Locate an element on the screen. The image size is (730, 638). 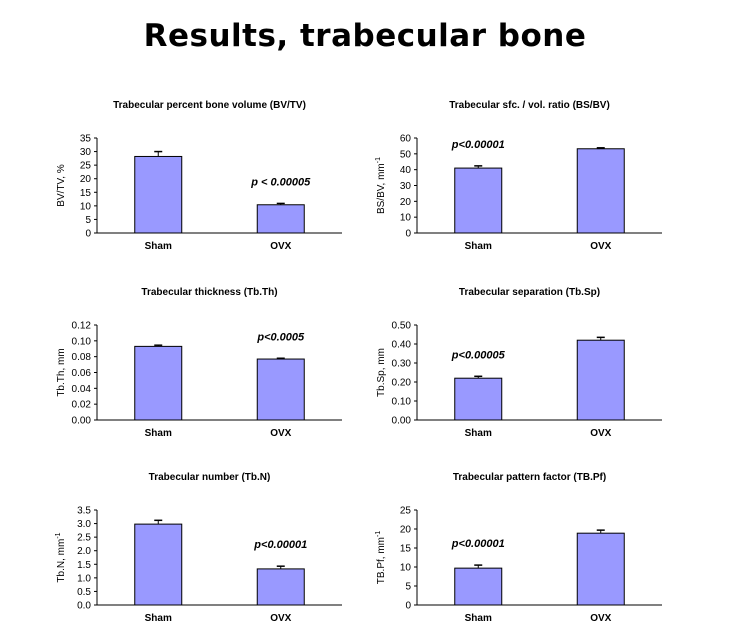
y-axis-label: Tb.Sp, mm is located at coordinates (381, 372).